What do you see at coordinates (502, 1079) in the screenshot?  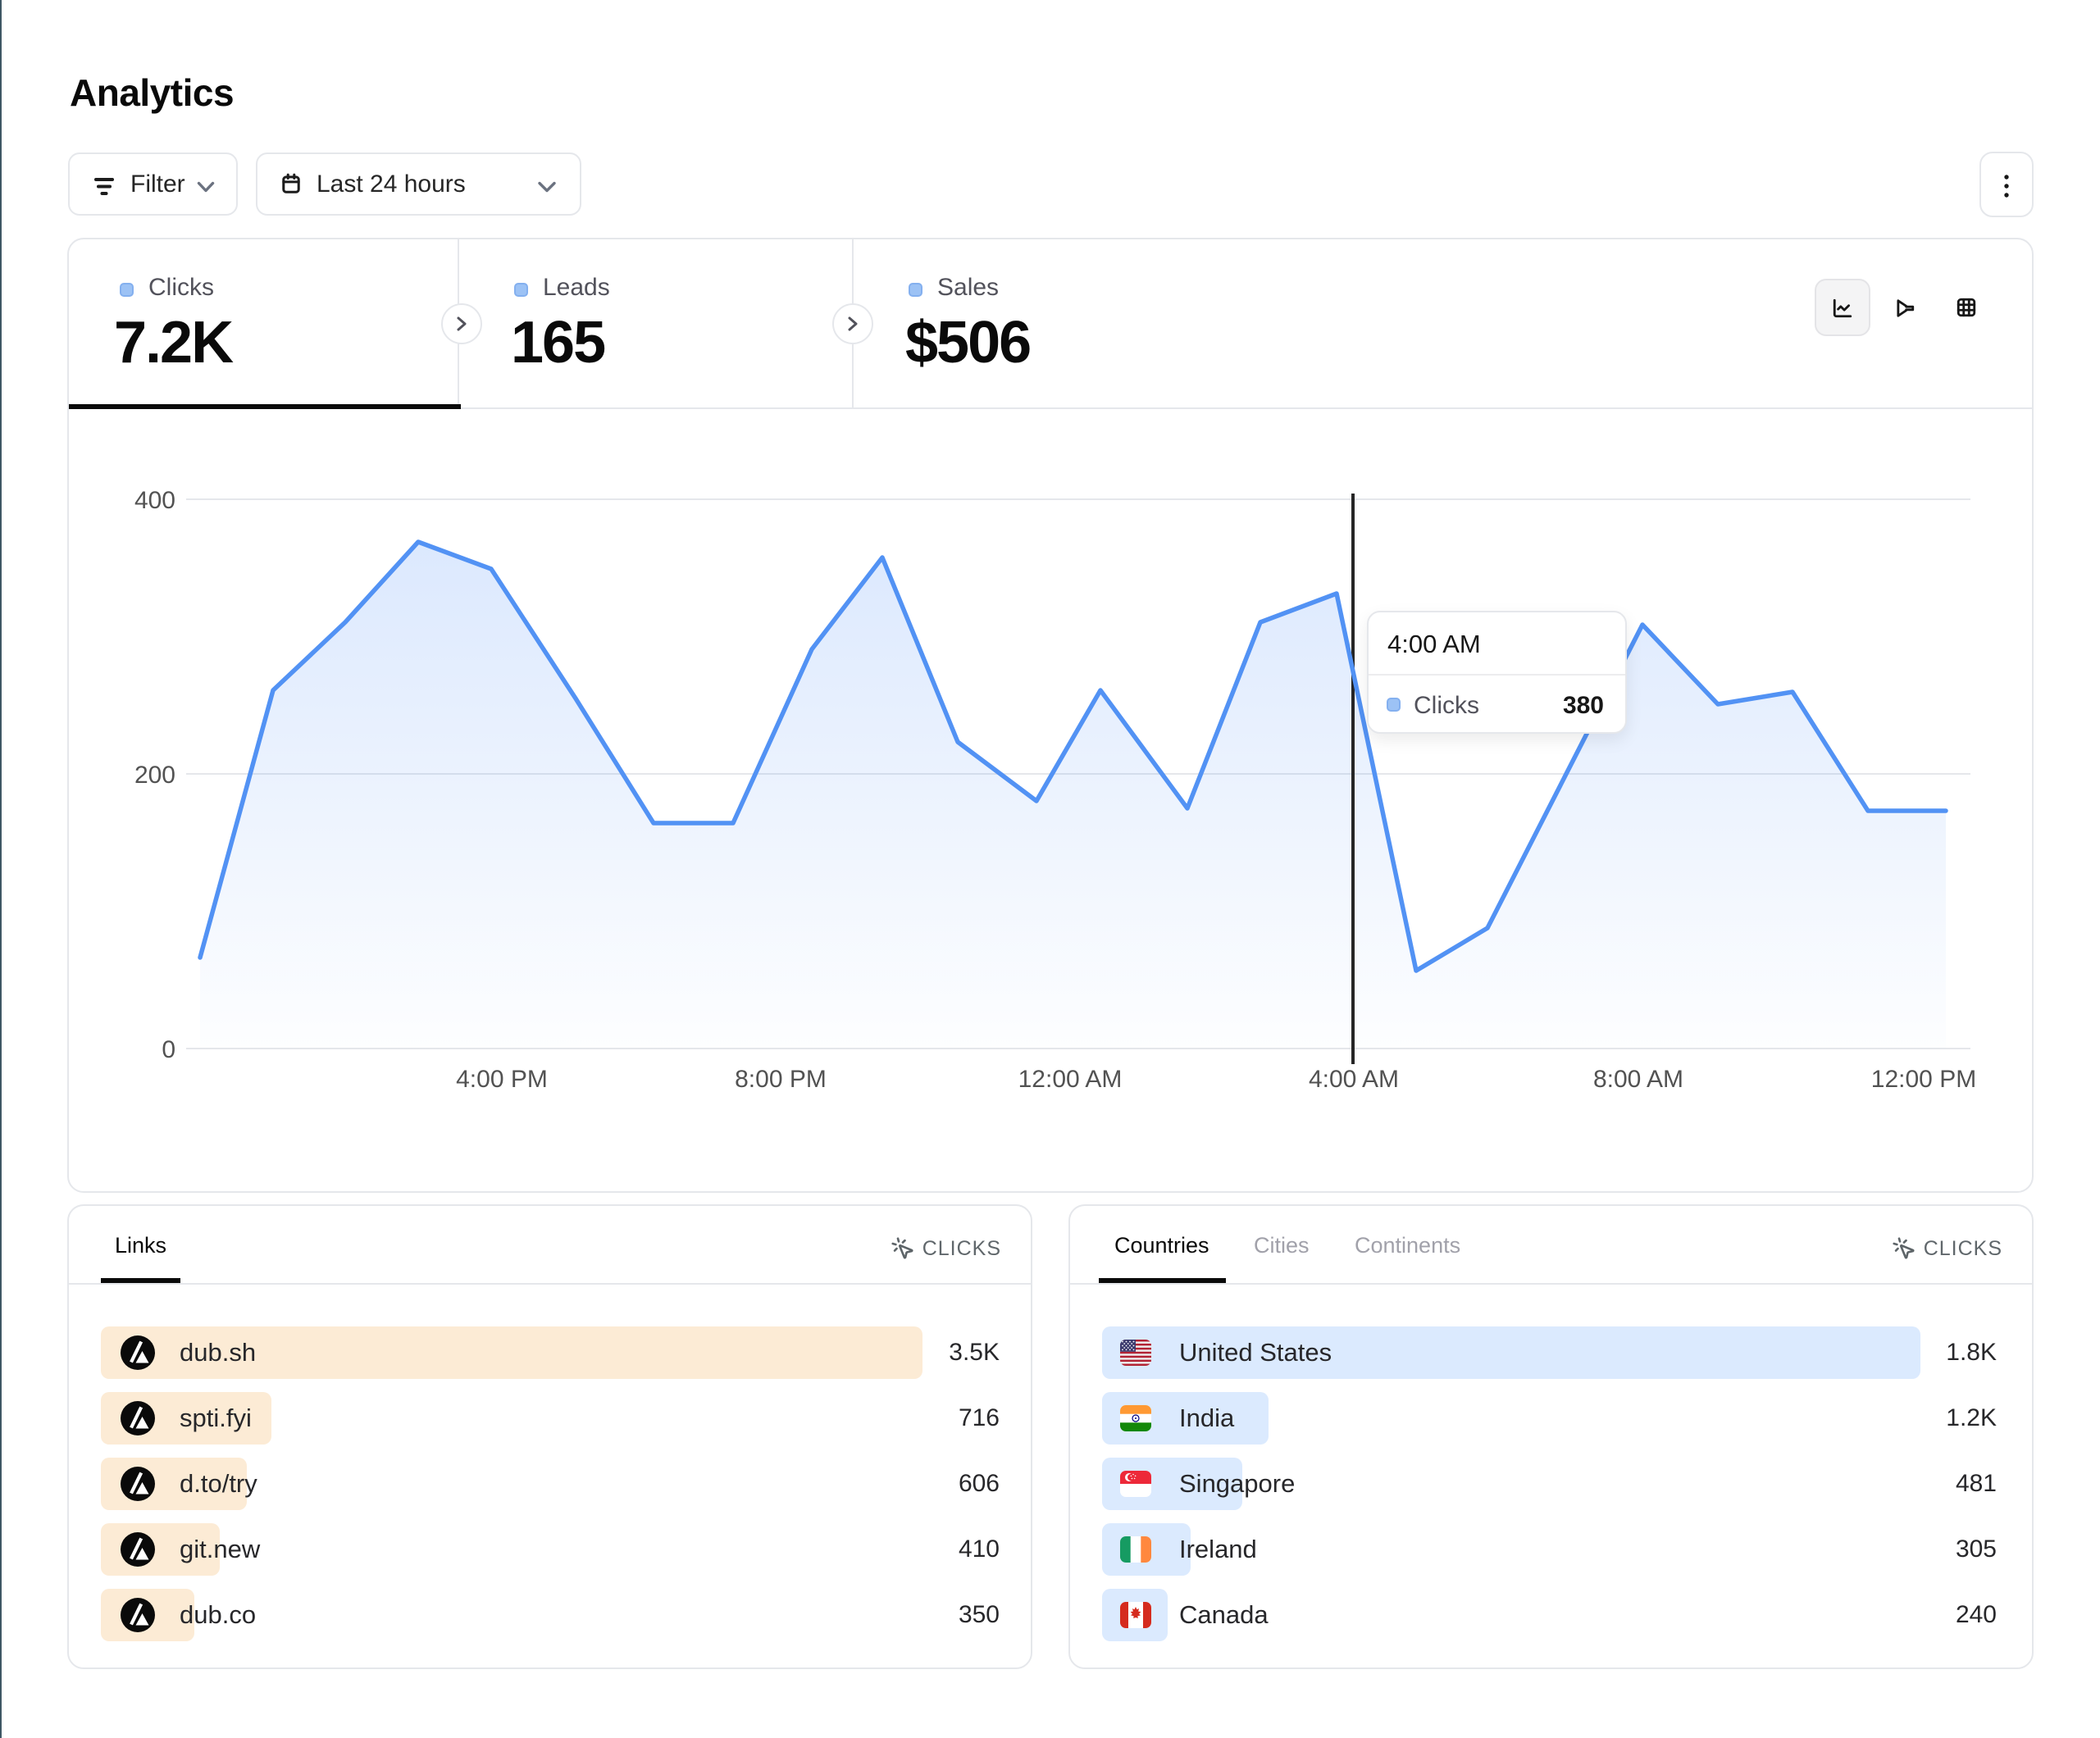 I see `svg-text: 4:00 PM` at bounding box center [502, 1079].